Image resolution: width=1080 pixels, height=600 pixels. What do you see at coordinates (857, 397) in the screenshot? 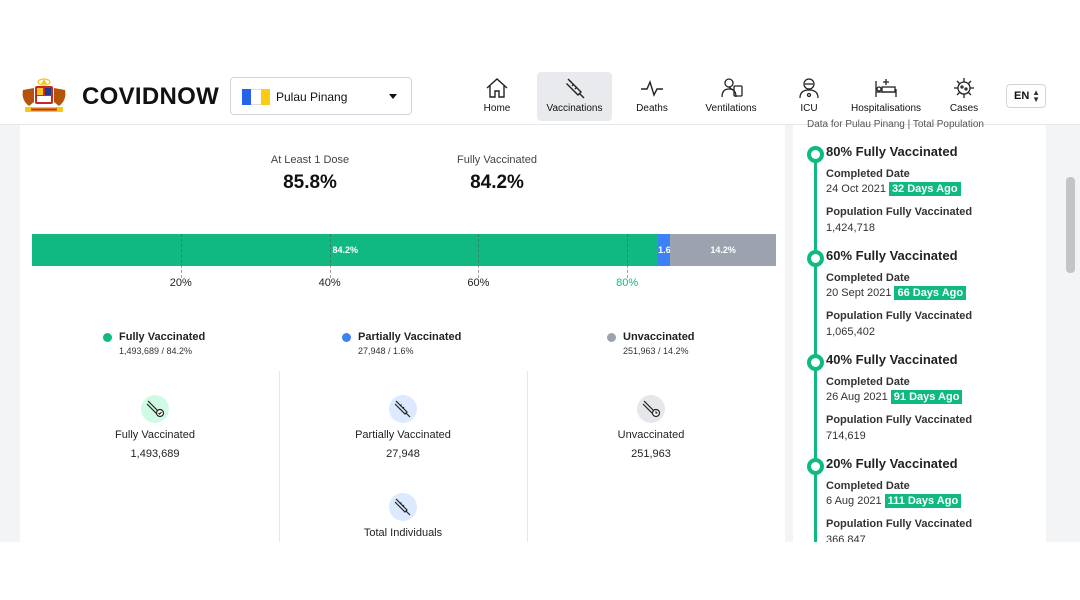
I see `completed-date: 26 Aug 2021` at bounding box center [857, 397].